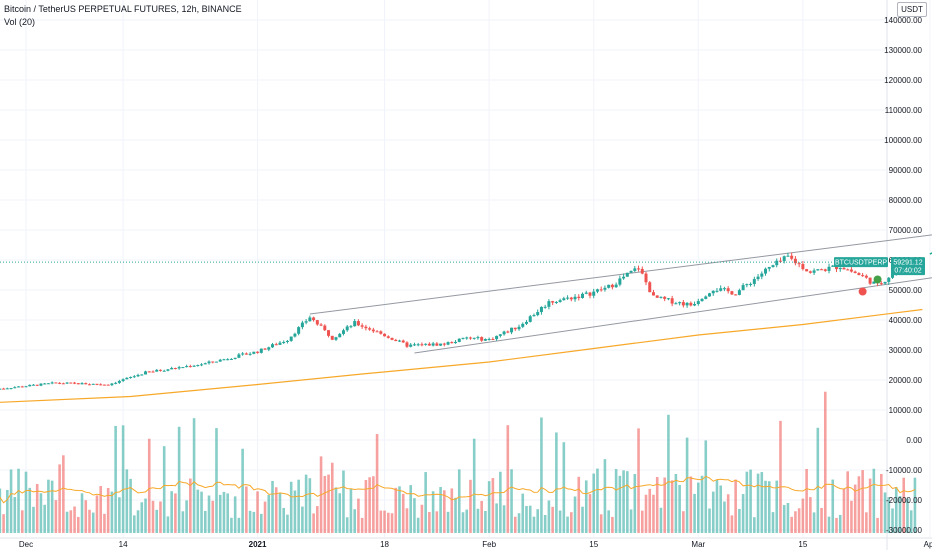 The height and width of the screenshot is (550, 932). I want to click on currency-button: USDT, so click(912, 9).